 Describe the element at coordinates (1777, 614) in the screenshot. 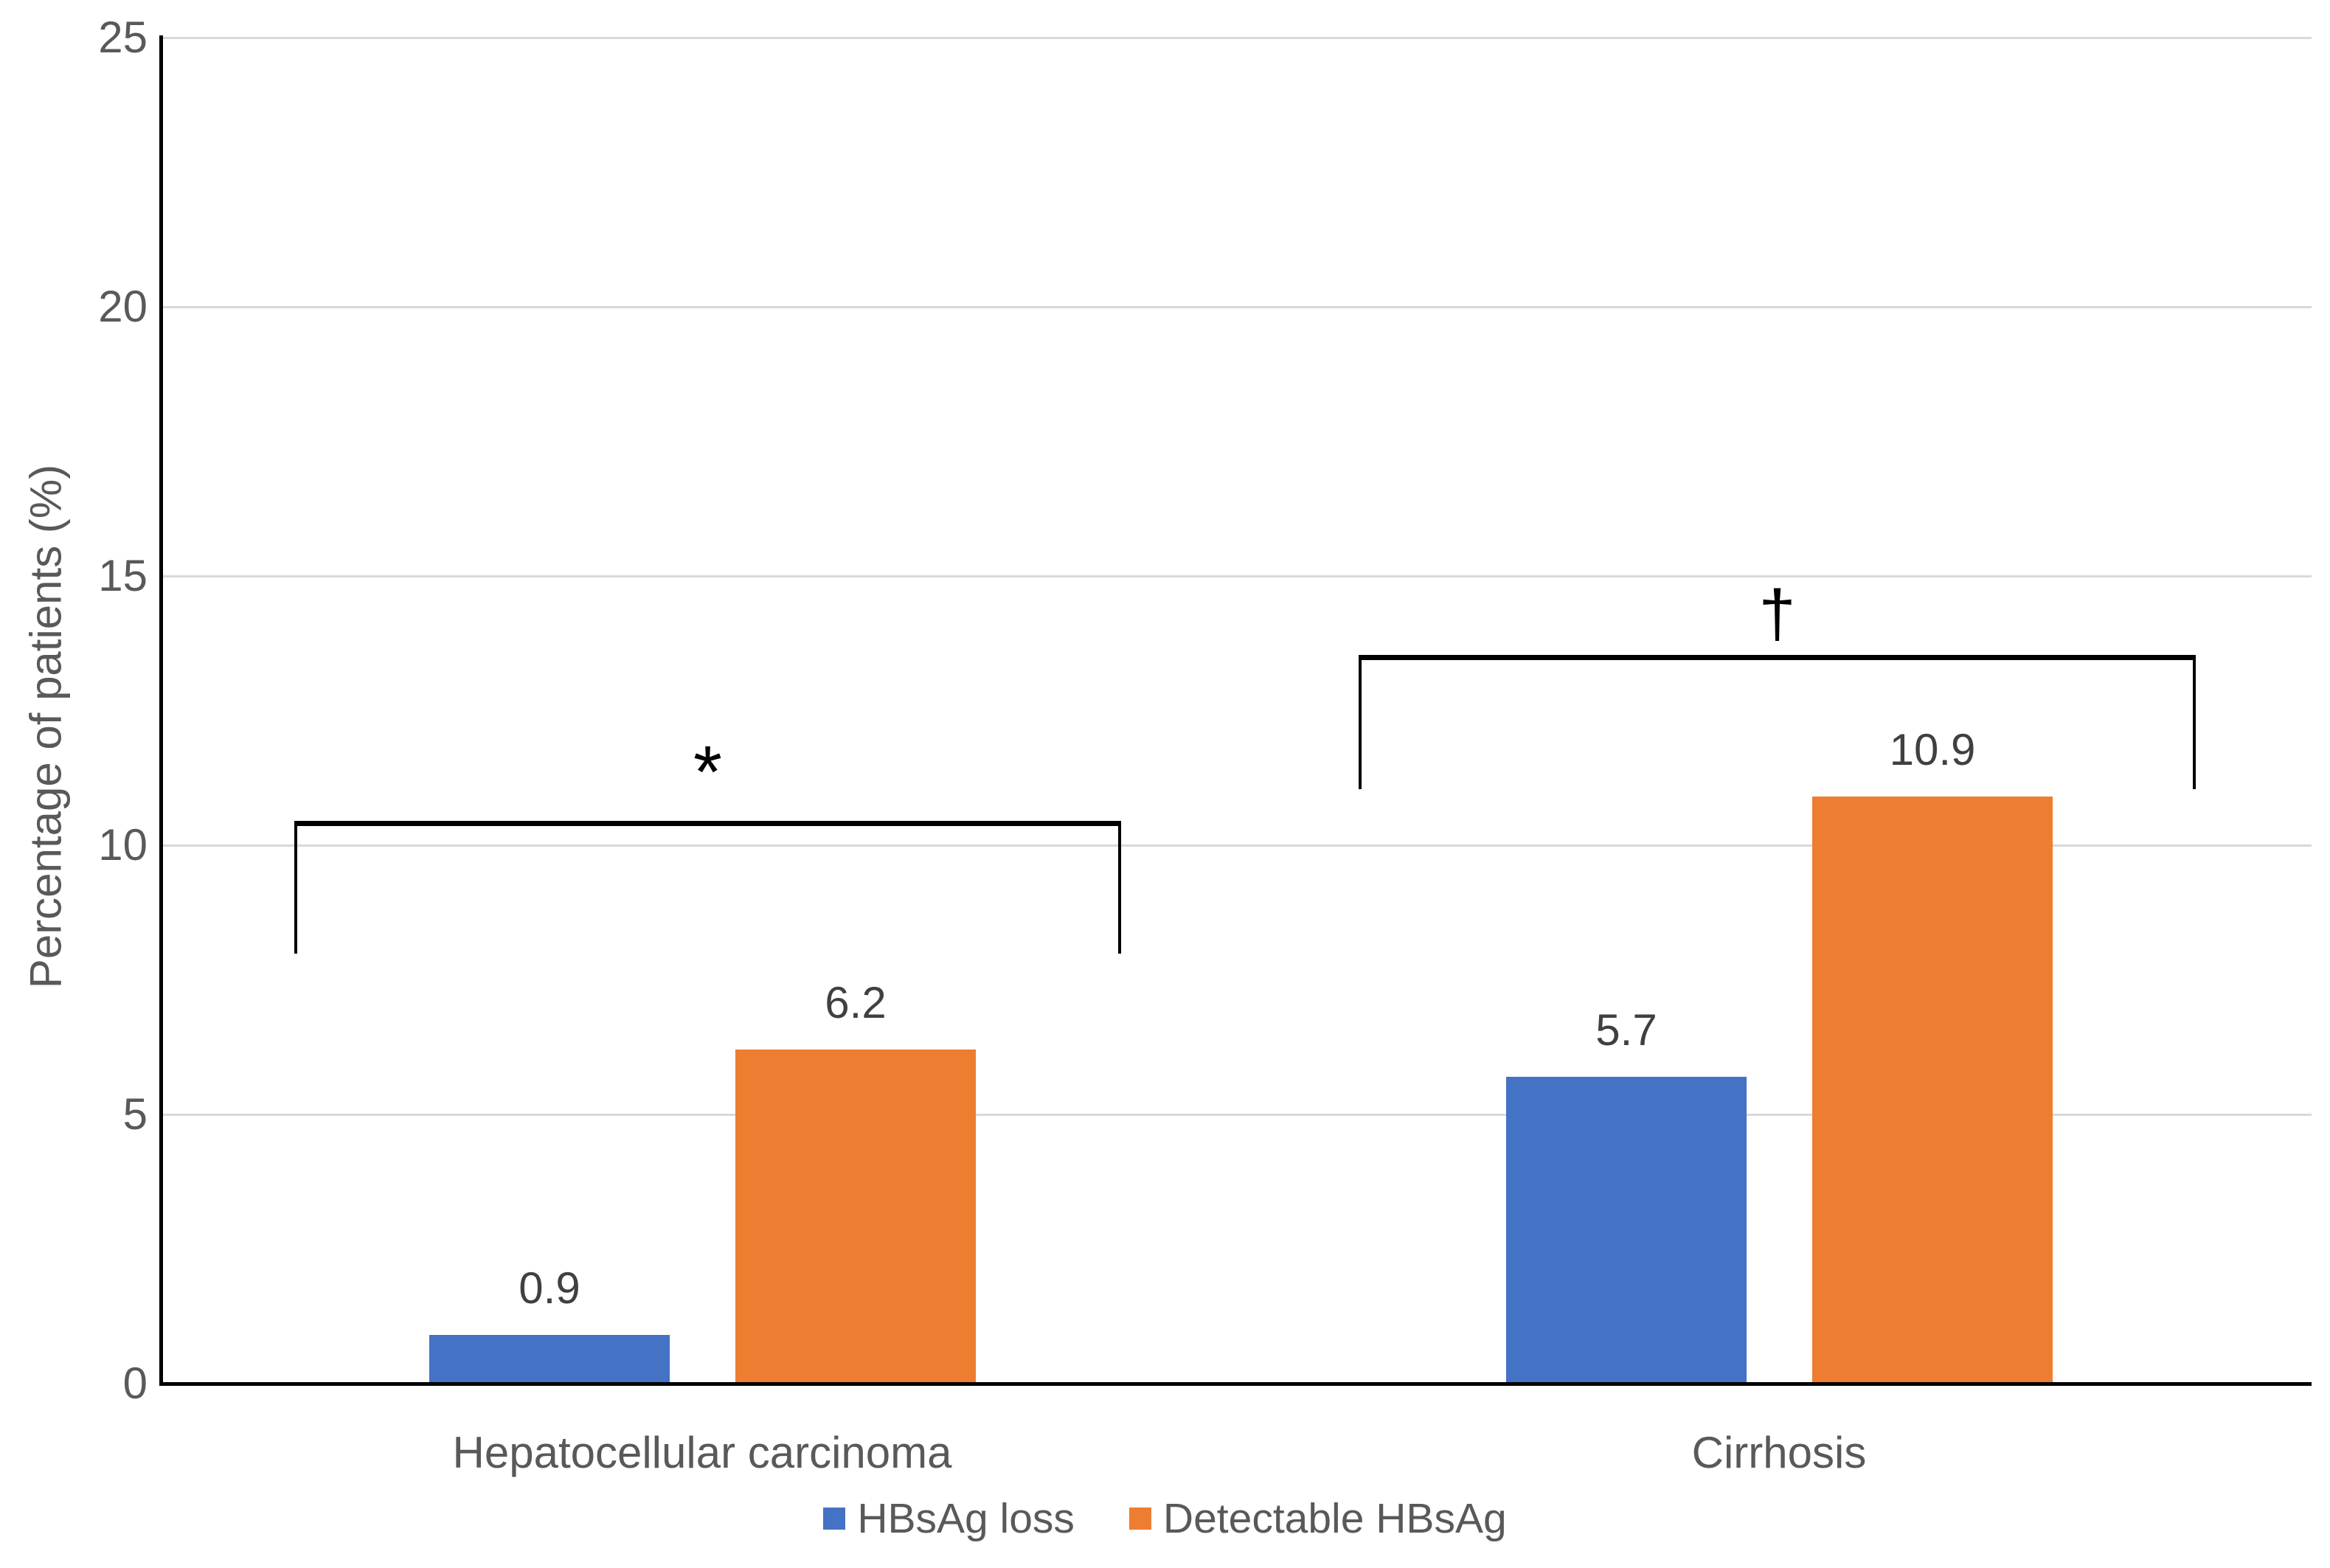

I see `significance-symbol: †` at that location.